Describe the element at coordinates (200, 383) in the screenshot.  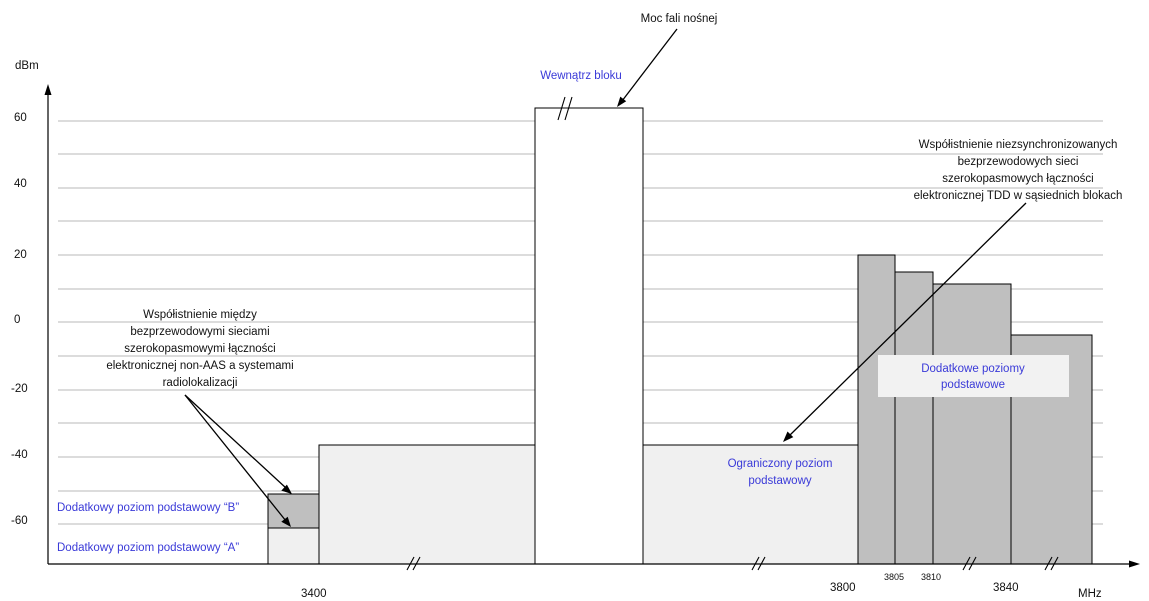
I see `coexist-radar-label-line: radiolokalizacji` at that location.